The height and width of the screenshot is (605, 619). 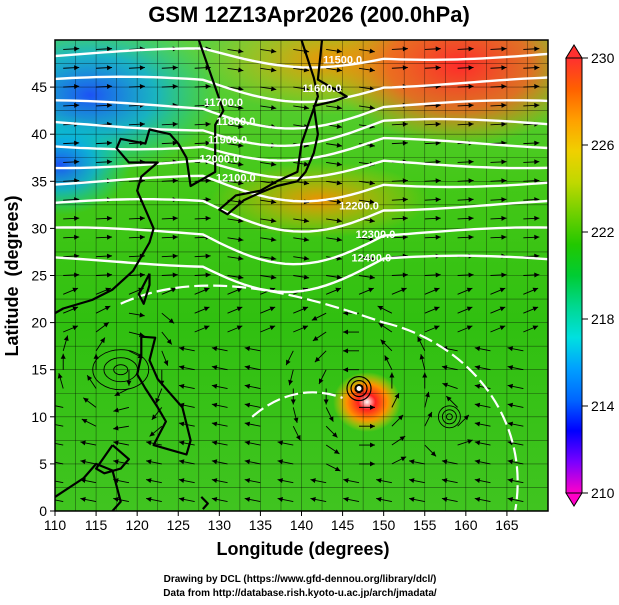 What do you see at coordinates (43, 511) in the screenshot?
I see `y-tick-label: 0` at bounding box center [43, 511].